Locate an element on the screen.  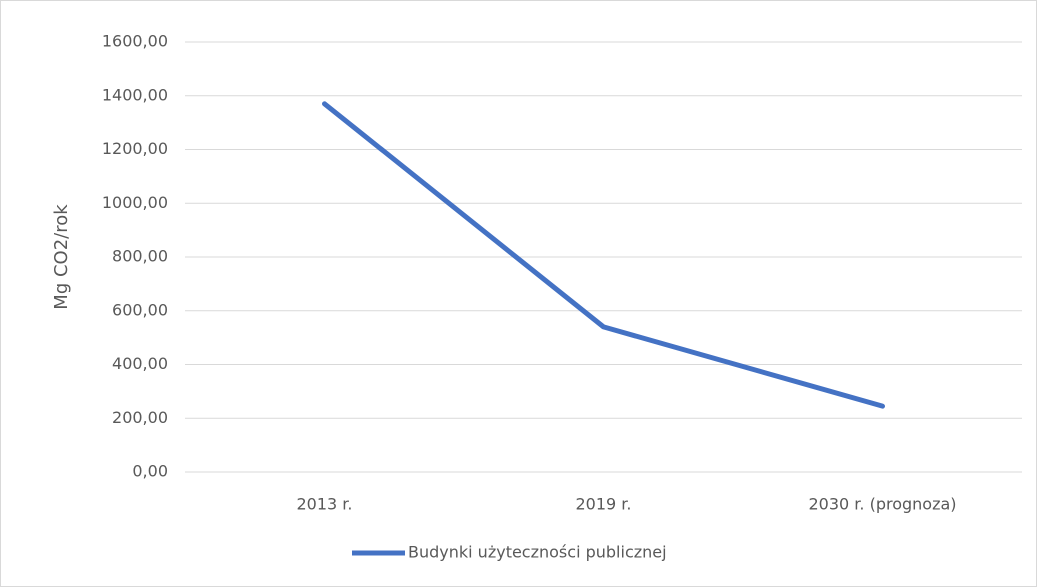
y-tick-label: 200,00 is located at coordinates (140, 417).